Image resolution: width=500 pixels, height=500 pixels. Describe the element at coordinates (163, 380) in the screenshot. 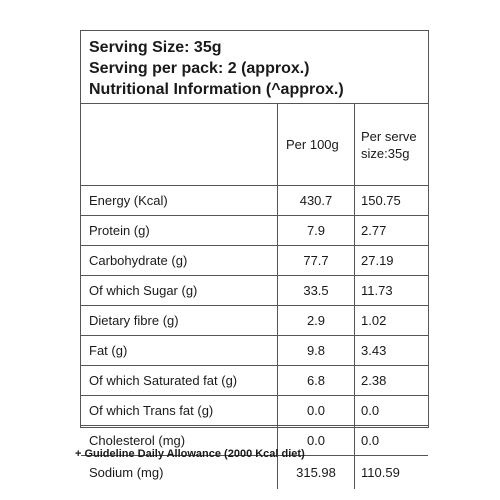

I see `nutrient-name: Of which Saturated fat (g)` at that location.